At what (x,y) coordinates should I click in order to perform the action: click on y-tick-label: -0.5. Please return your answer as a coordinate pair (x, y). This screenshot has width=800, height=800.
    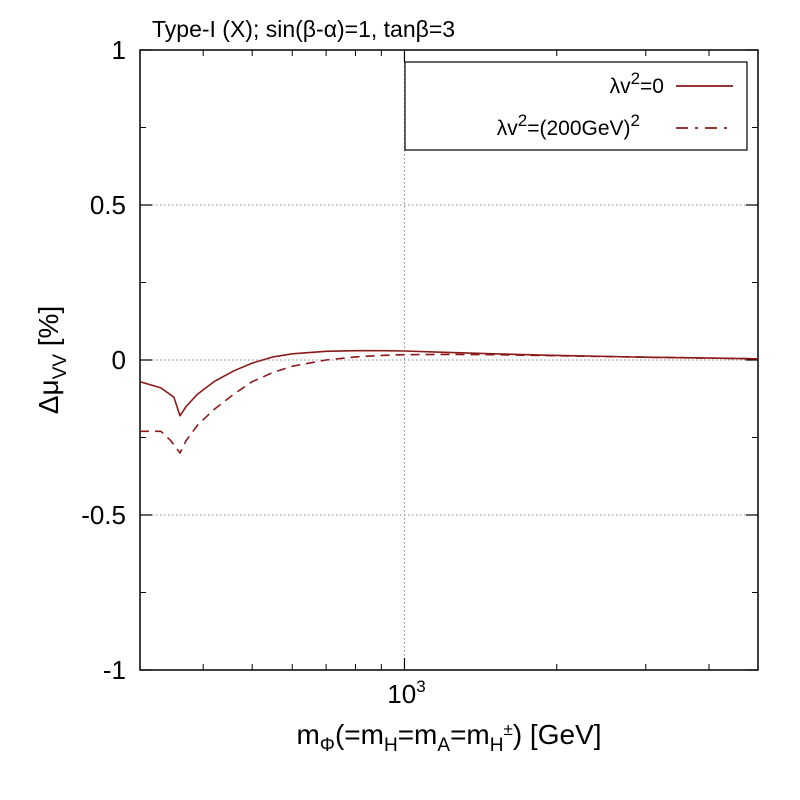
    Looking at the image, I should click on (103, 515).